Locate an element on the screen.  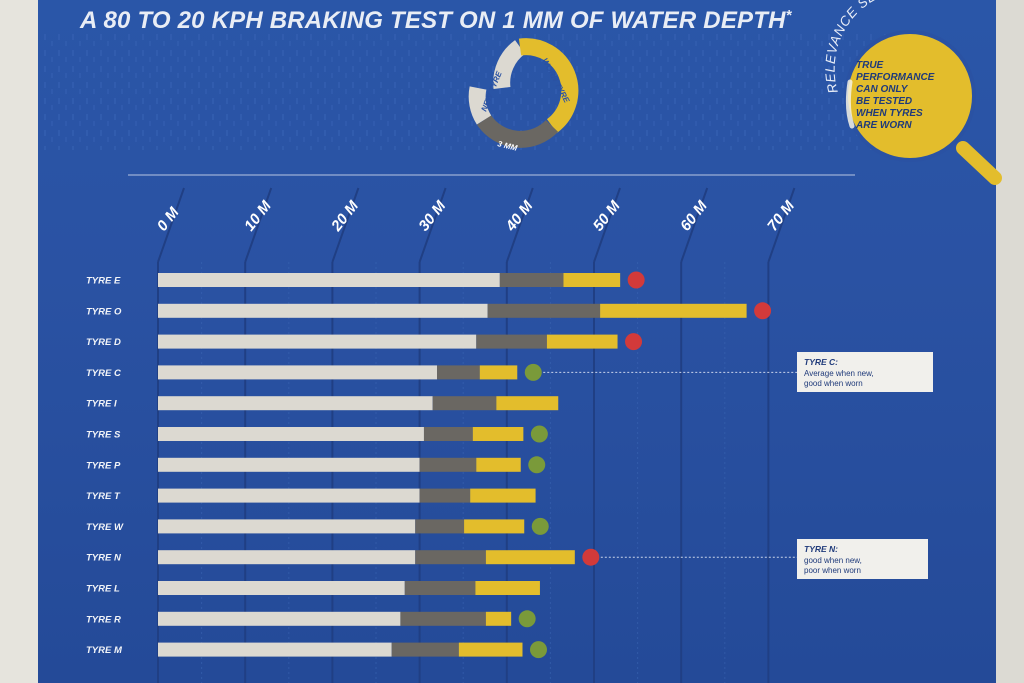
bar-row: TYRE I is located at coordinates (322, 403).